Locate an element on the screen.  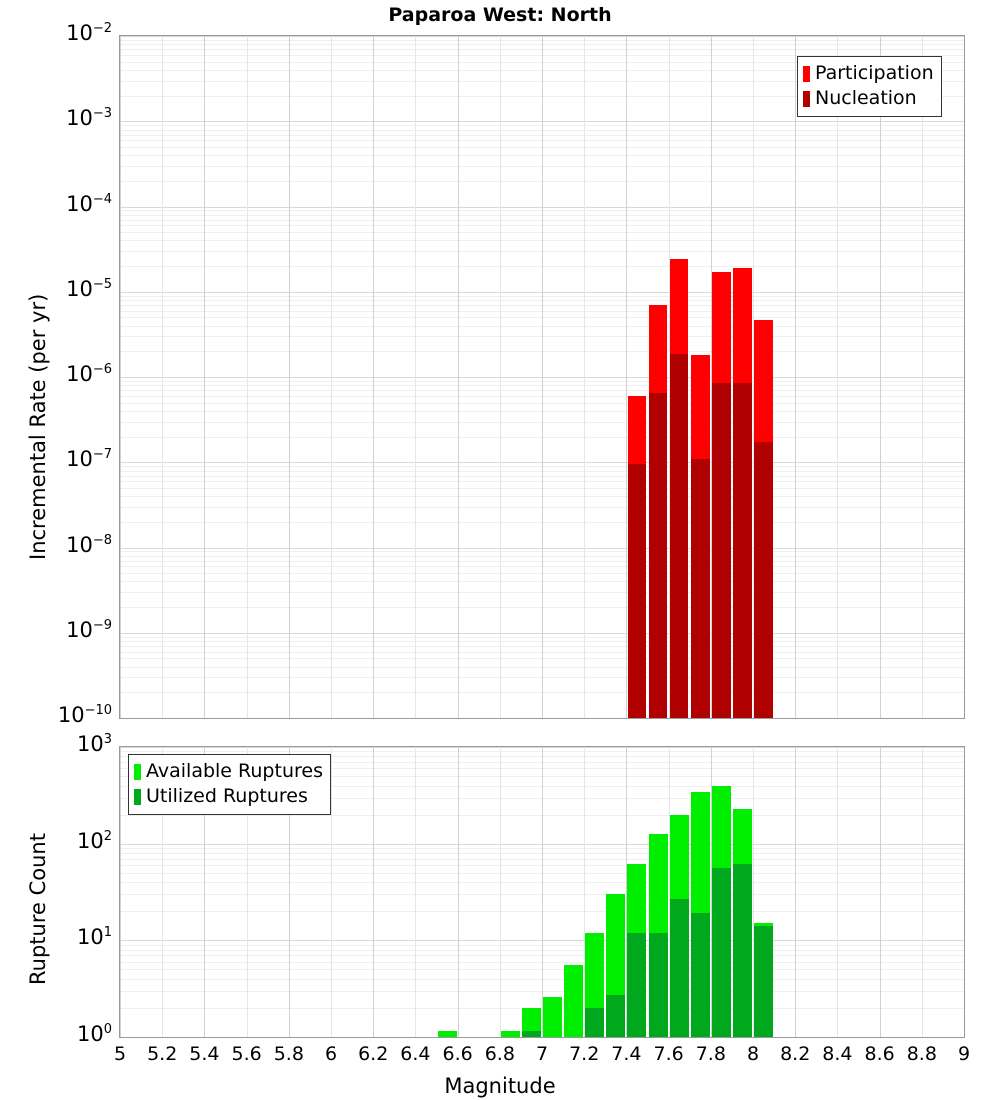
bottom-y-axis-label: Rupture Count is located at coordinates (38, 909).